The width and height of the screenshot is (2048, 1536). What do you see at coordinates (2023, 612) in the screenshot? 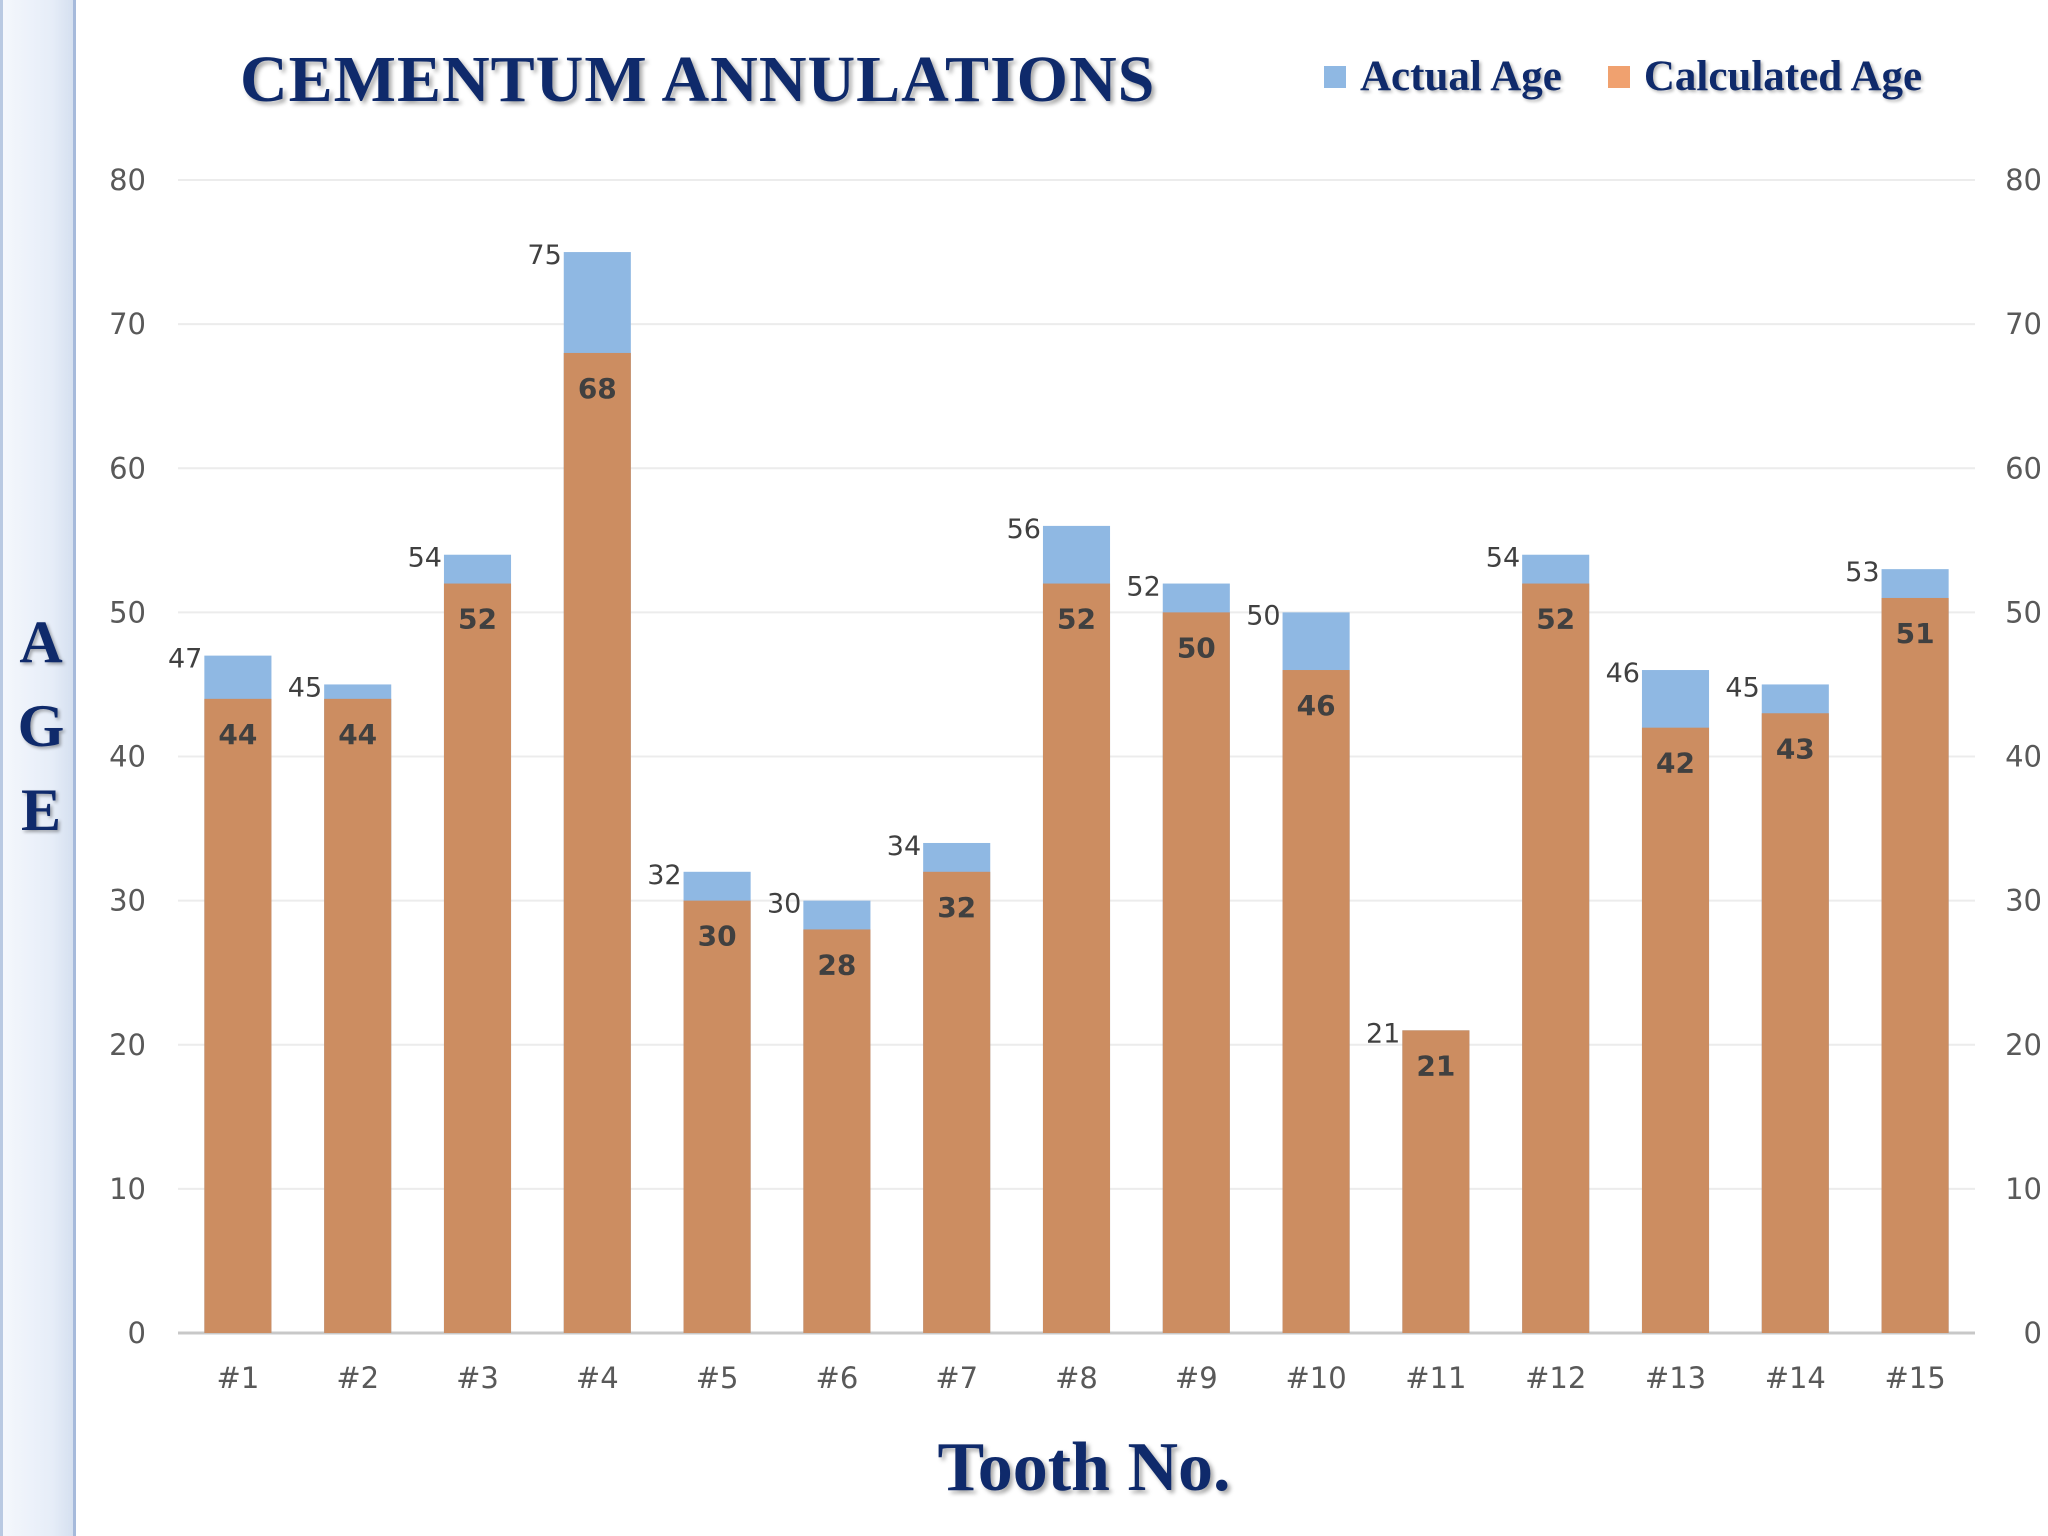
I see `y-tick-label-right: 50` at bounding box center [2023, 612].